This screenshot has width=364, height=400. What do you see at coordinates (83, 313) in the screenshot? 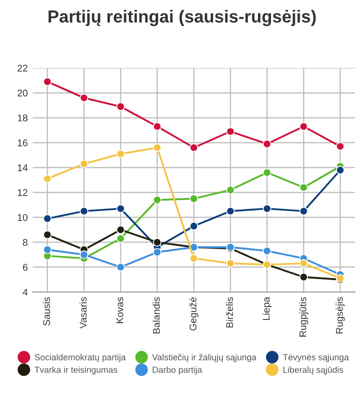
I see `x-tick-label: Vasaris` at bounding box center [83, 313].